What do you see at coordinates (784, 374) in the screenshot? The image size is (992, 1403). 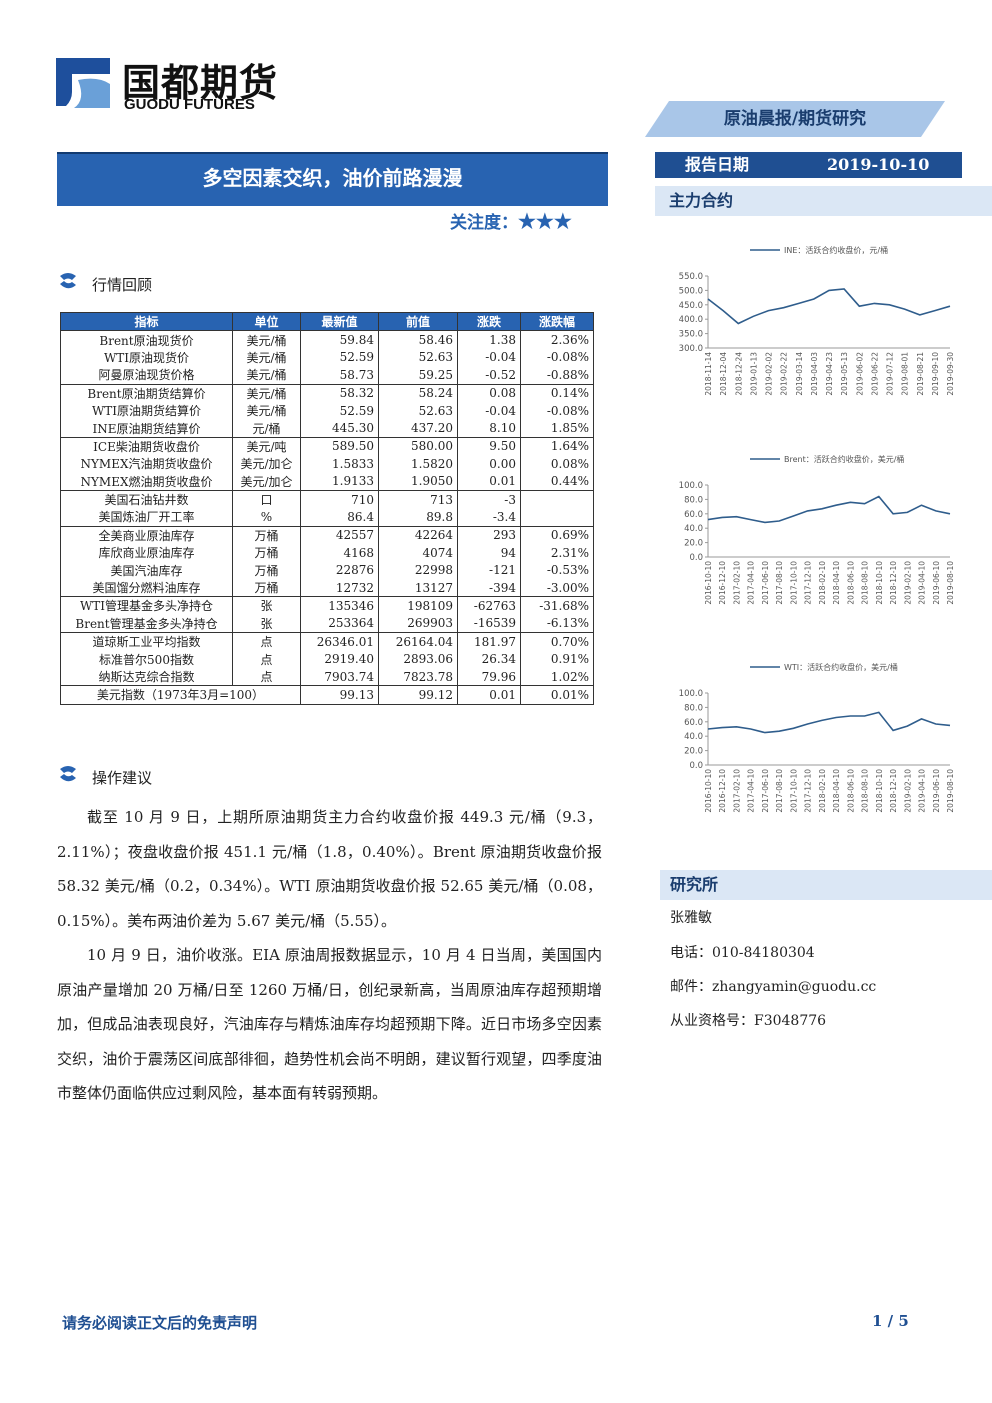 I see `x-tick-label: 2019-02-22` at bounding box center [784, 374].